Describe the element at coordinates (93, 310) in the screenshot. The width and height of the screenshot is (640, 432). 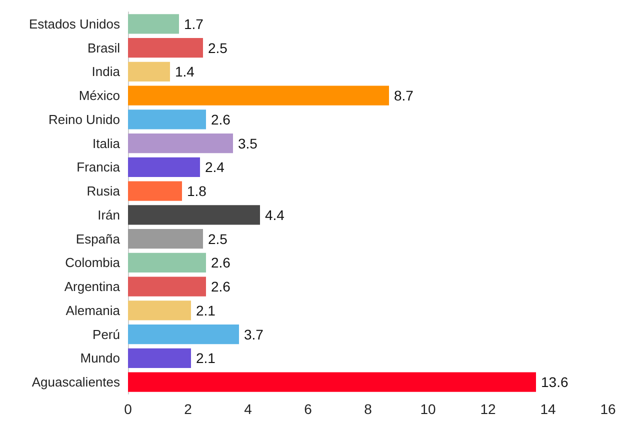
I see `y-tick-label: Alemania` at that location.